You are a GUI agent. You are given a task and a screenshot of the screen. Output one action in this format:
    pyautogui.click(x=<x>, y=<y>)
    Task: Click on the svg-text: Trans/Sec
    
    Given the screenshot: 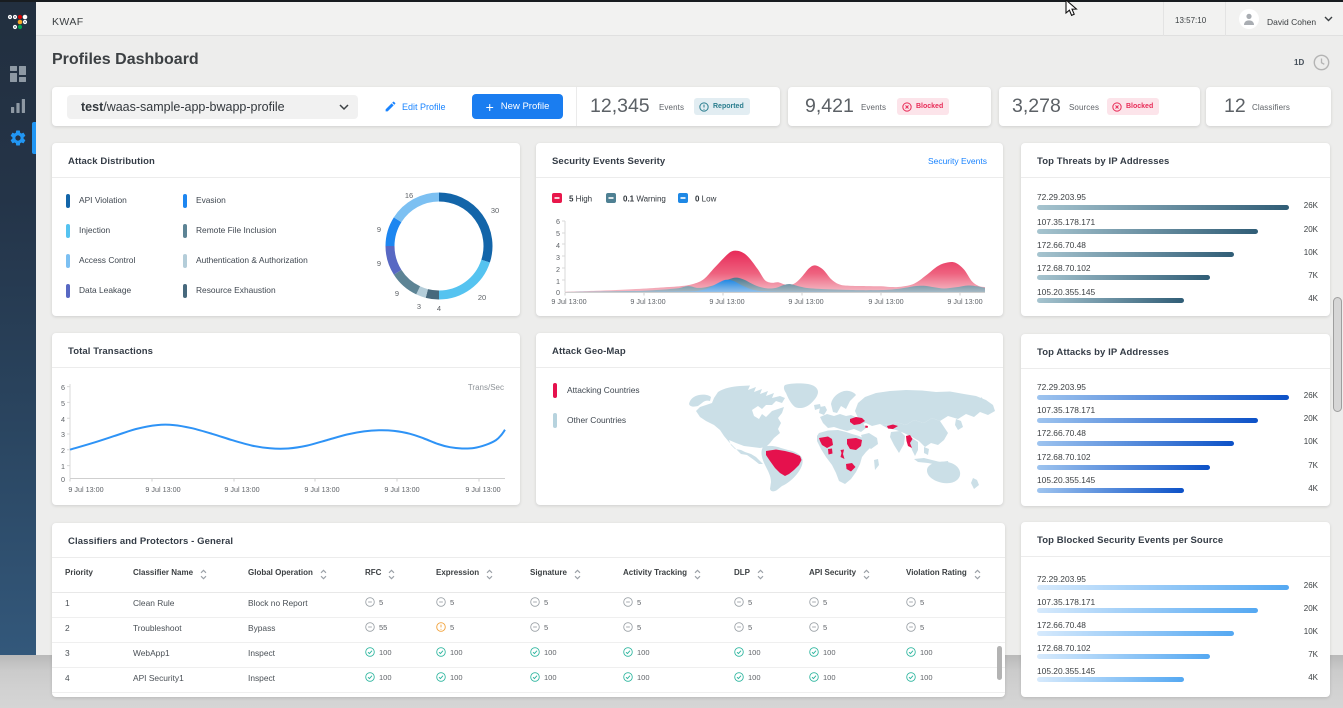 What is the action you would take?
    pyautogui.click(x=486, y=387)
    